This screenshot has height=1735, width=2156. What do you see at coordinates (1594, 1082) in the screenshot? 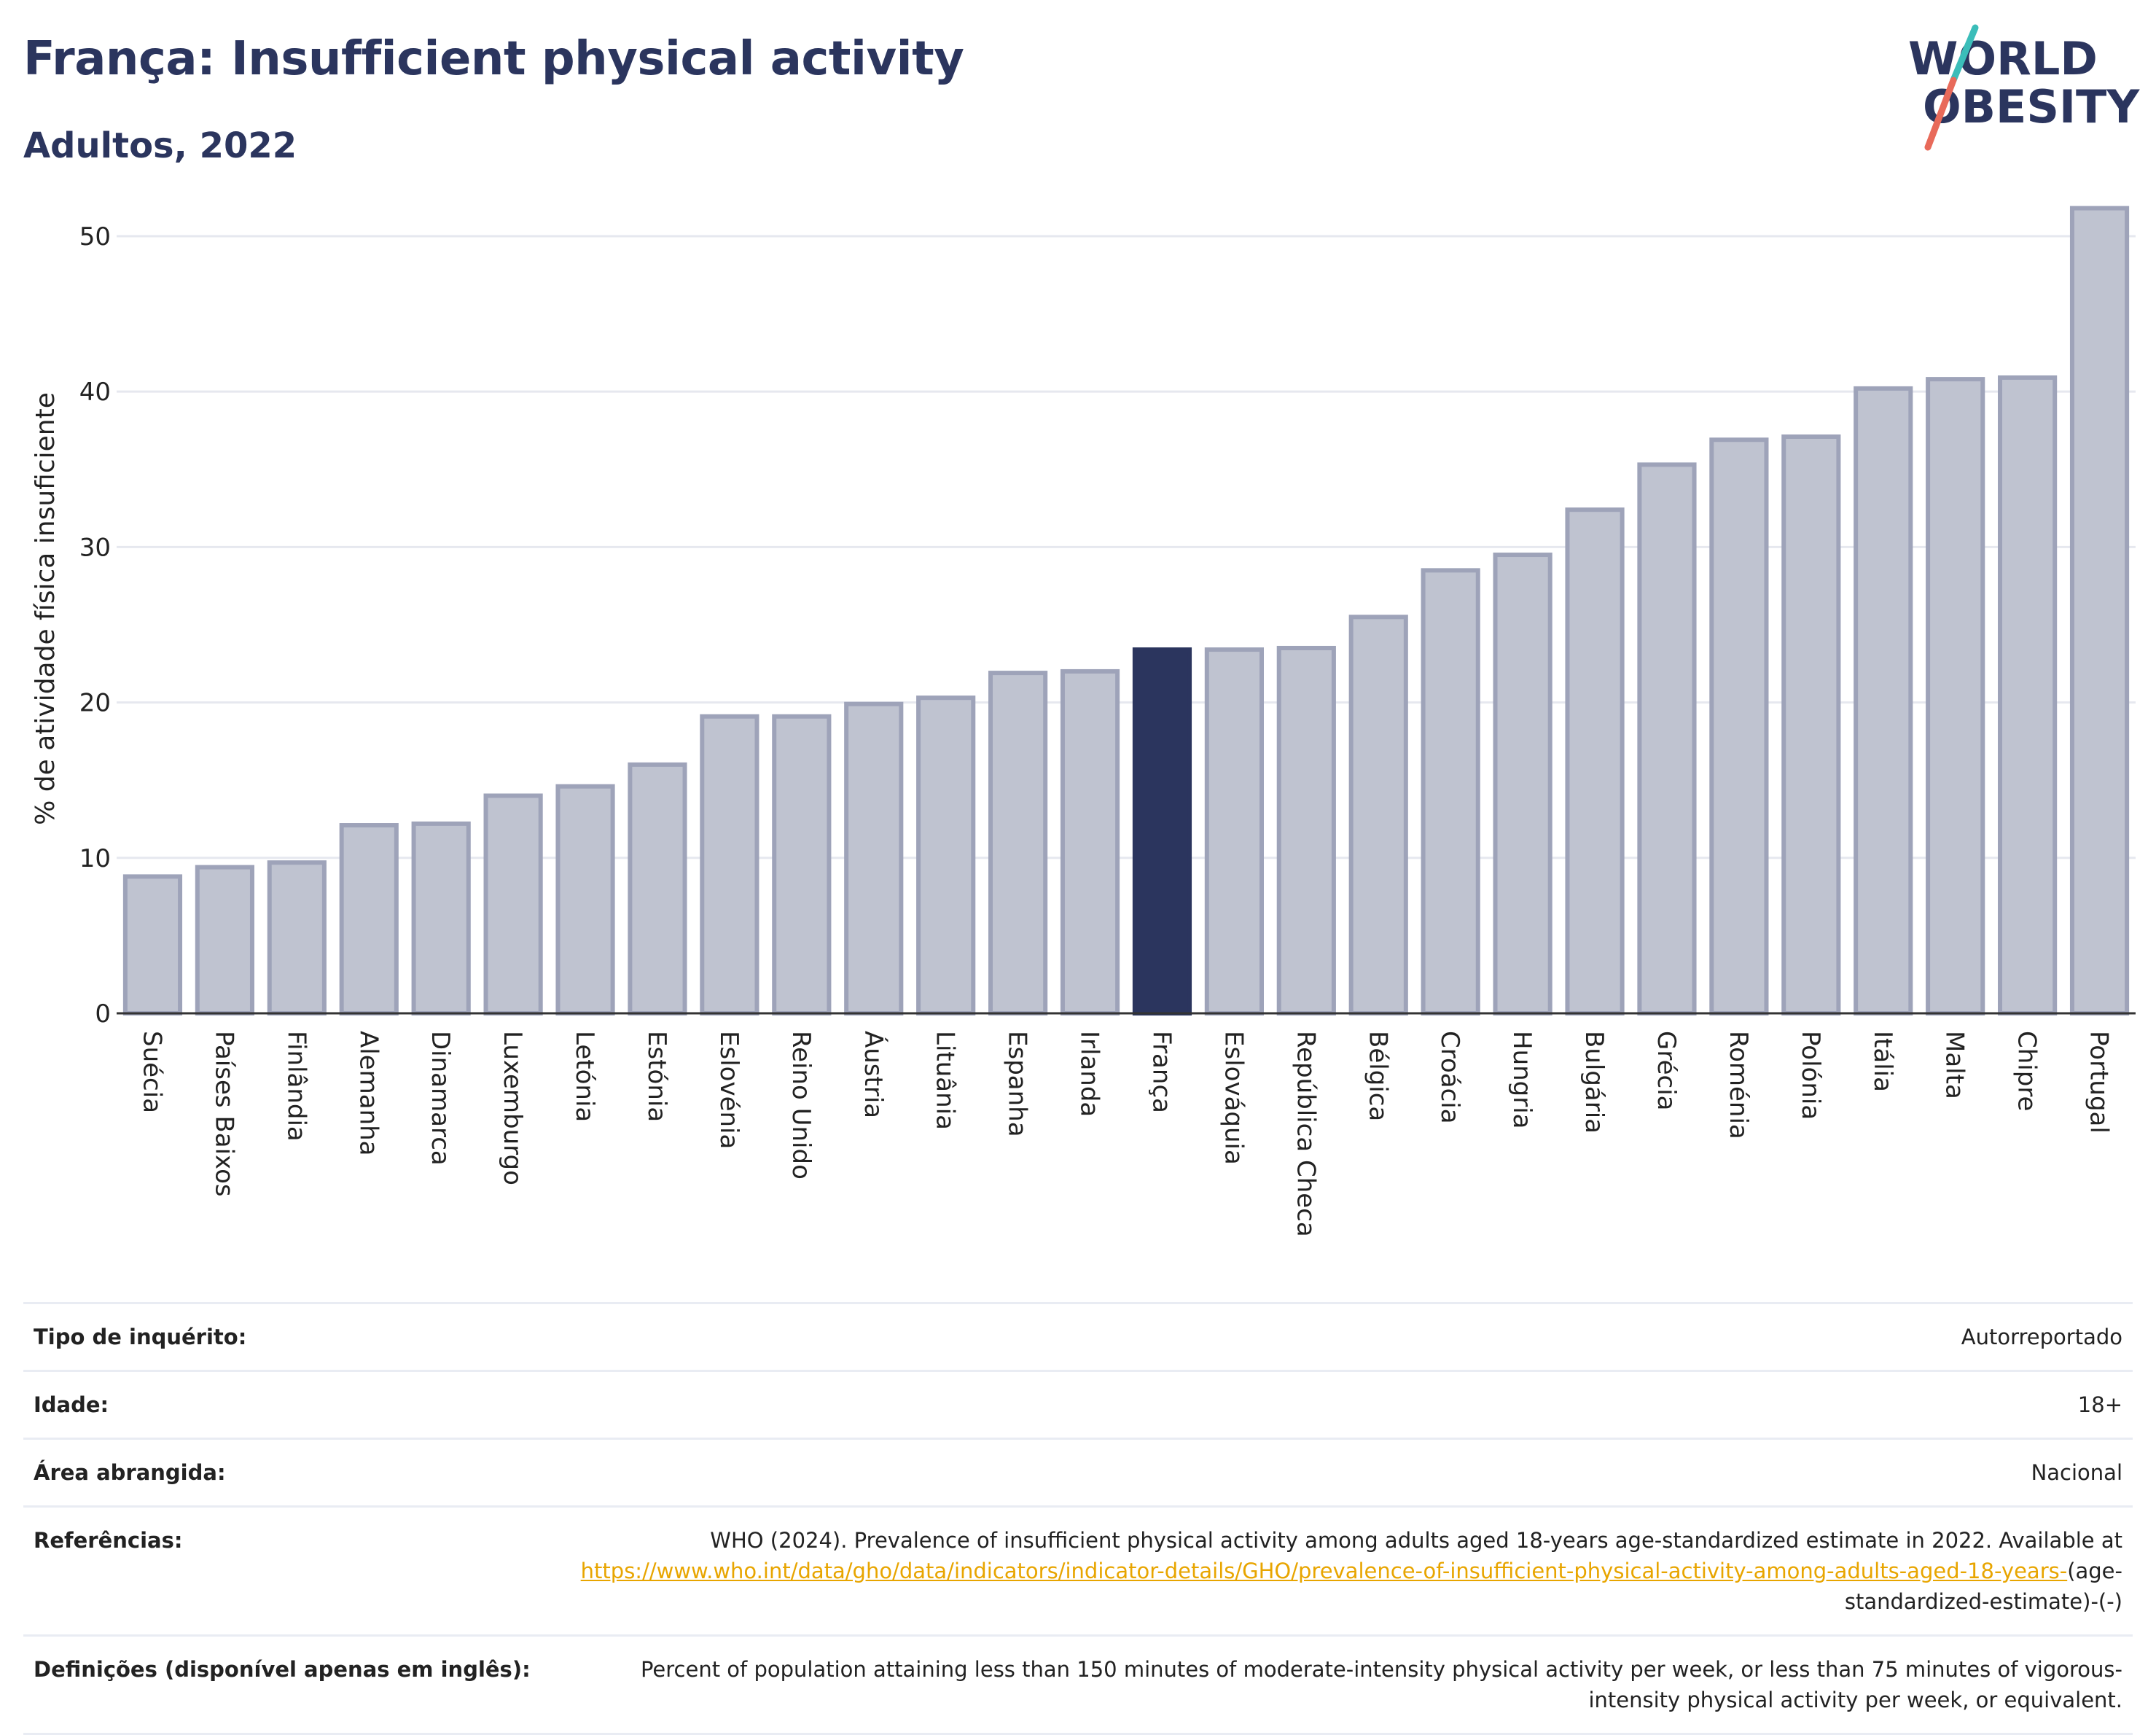
I see `x-tick-label: Bulgária` at bounding box center [1594, 1082].